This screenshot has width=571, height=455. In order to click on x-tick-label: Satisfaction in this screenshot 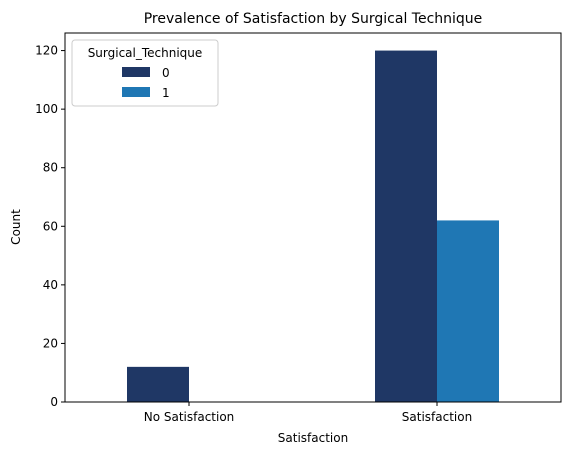, I will do `click(437, 417)`.